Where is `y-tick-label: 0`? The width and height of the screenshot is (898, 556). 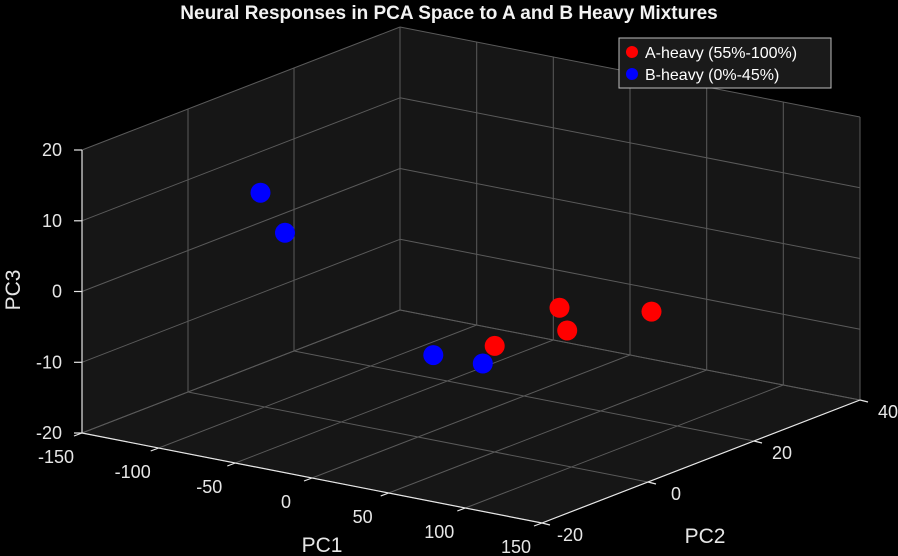 y-tick-label: 0 is located at coordinates (676, 494).